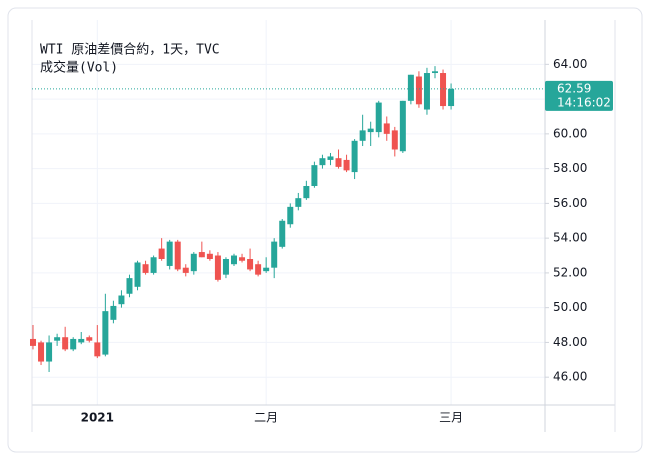 Image resolution: width=650 pixels, height=460 pixels. Describe the element at coordinates (570, 238) in the screenshot. I see `y-tick-label: 54.00` at that location.